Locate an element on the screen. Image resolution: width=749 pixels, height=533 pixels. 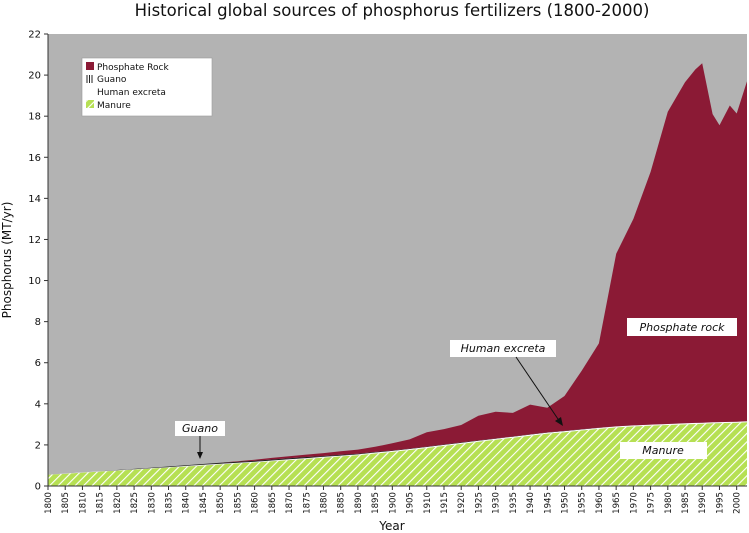
x-tick-label: 1980 is located at coordinates (669, 503).